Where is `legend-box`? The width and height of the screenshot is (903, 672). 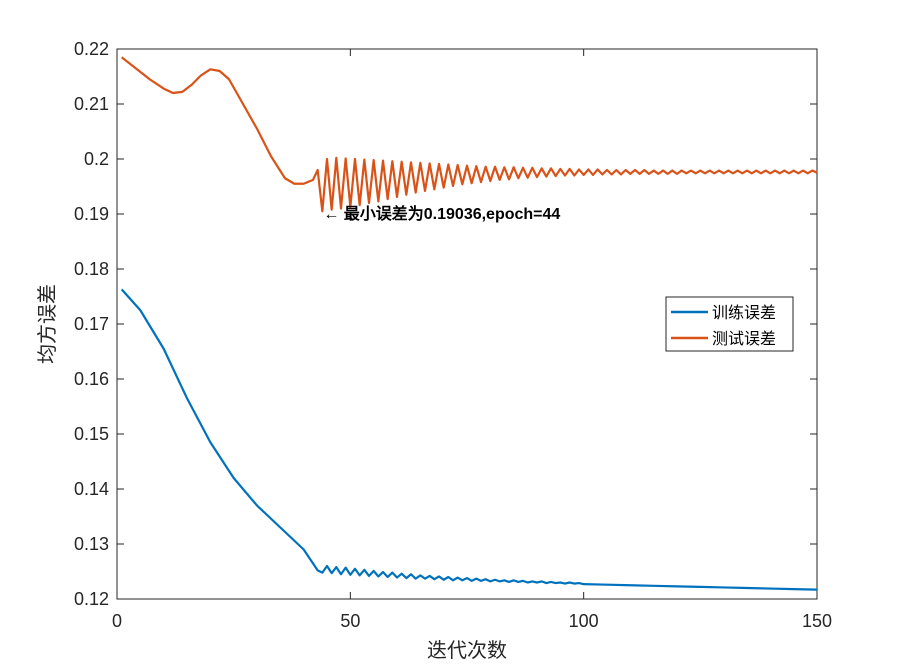 legend-box is located at coordinates (729, 324).